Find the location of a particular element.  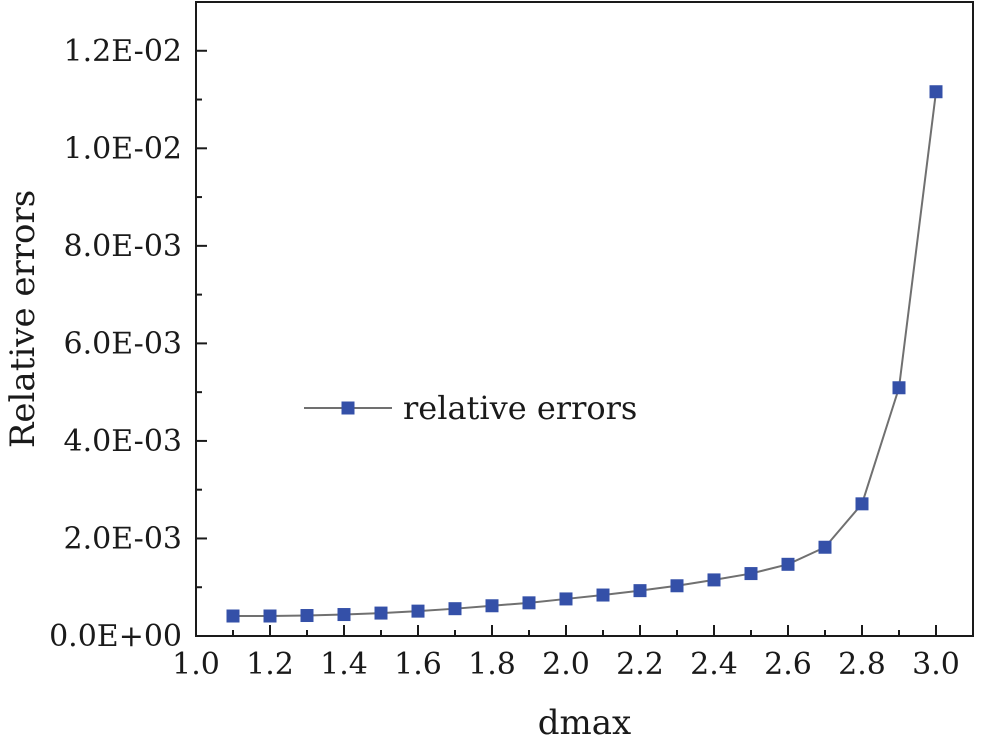

x-tick-label: 1.4 is located at coordinates (344, 664).